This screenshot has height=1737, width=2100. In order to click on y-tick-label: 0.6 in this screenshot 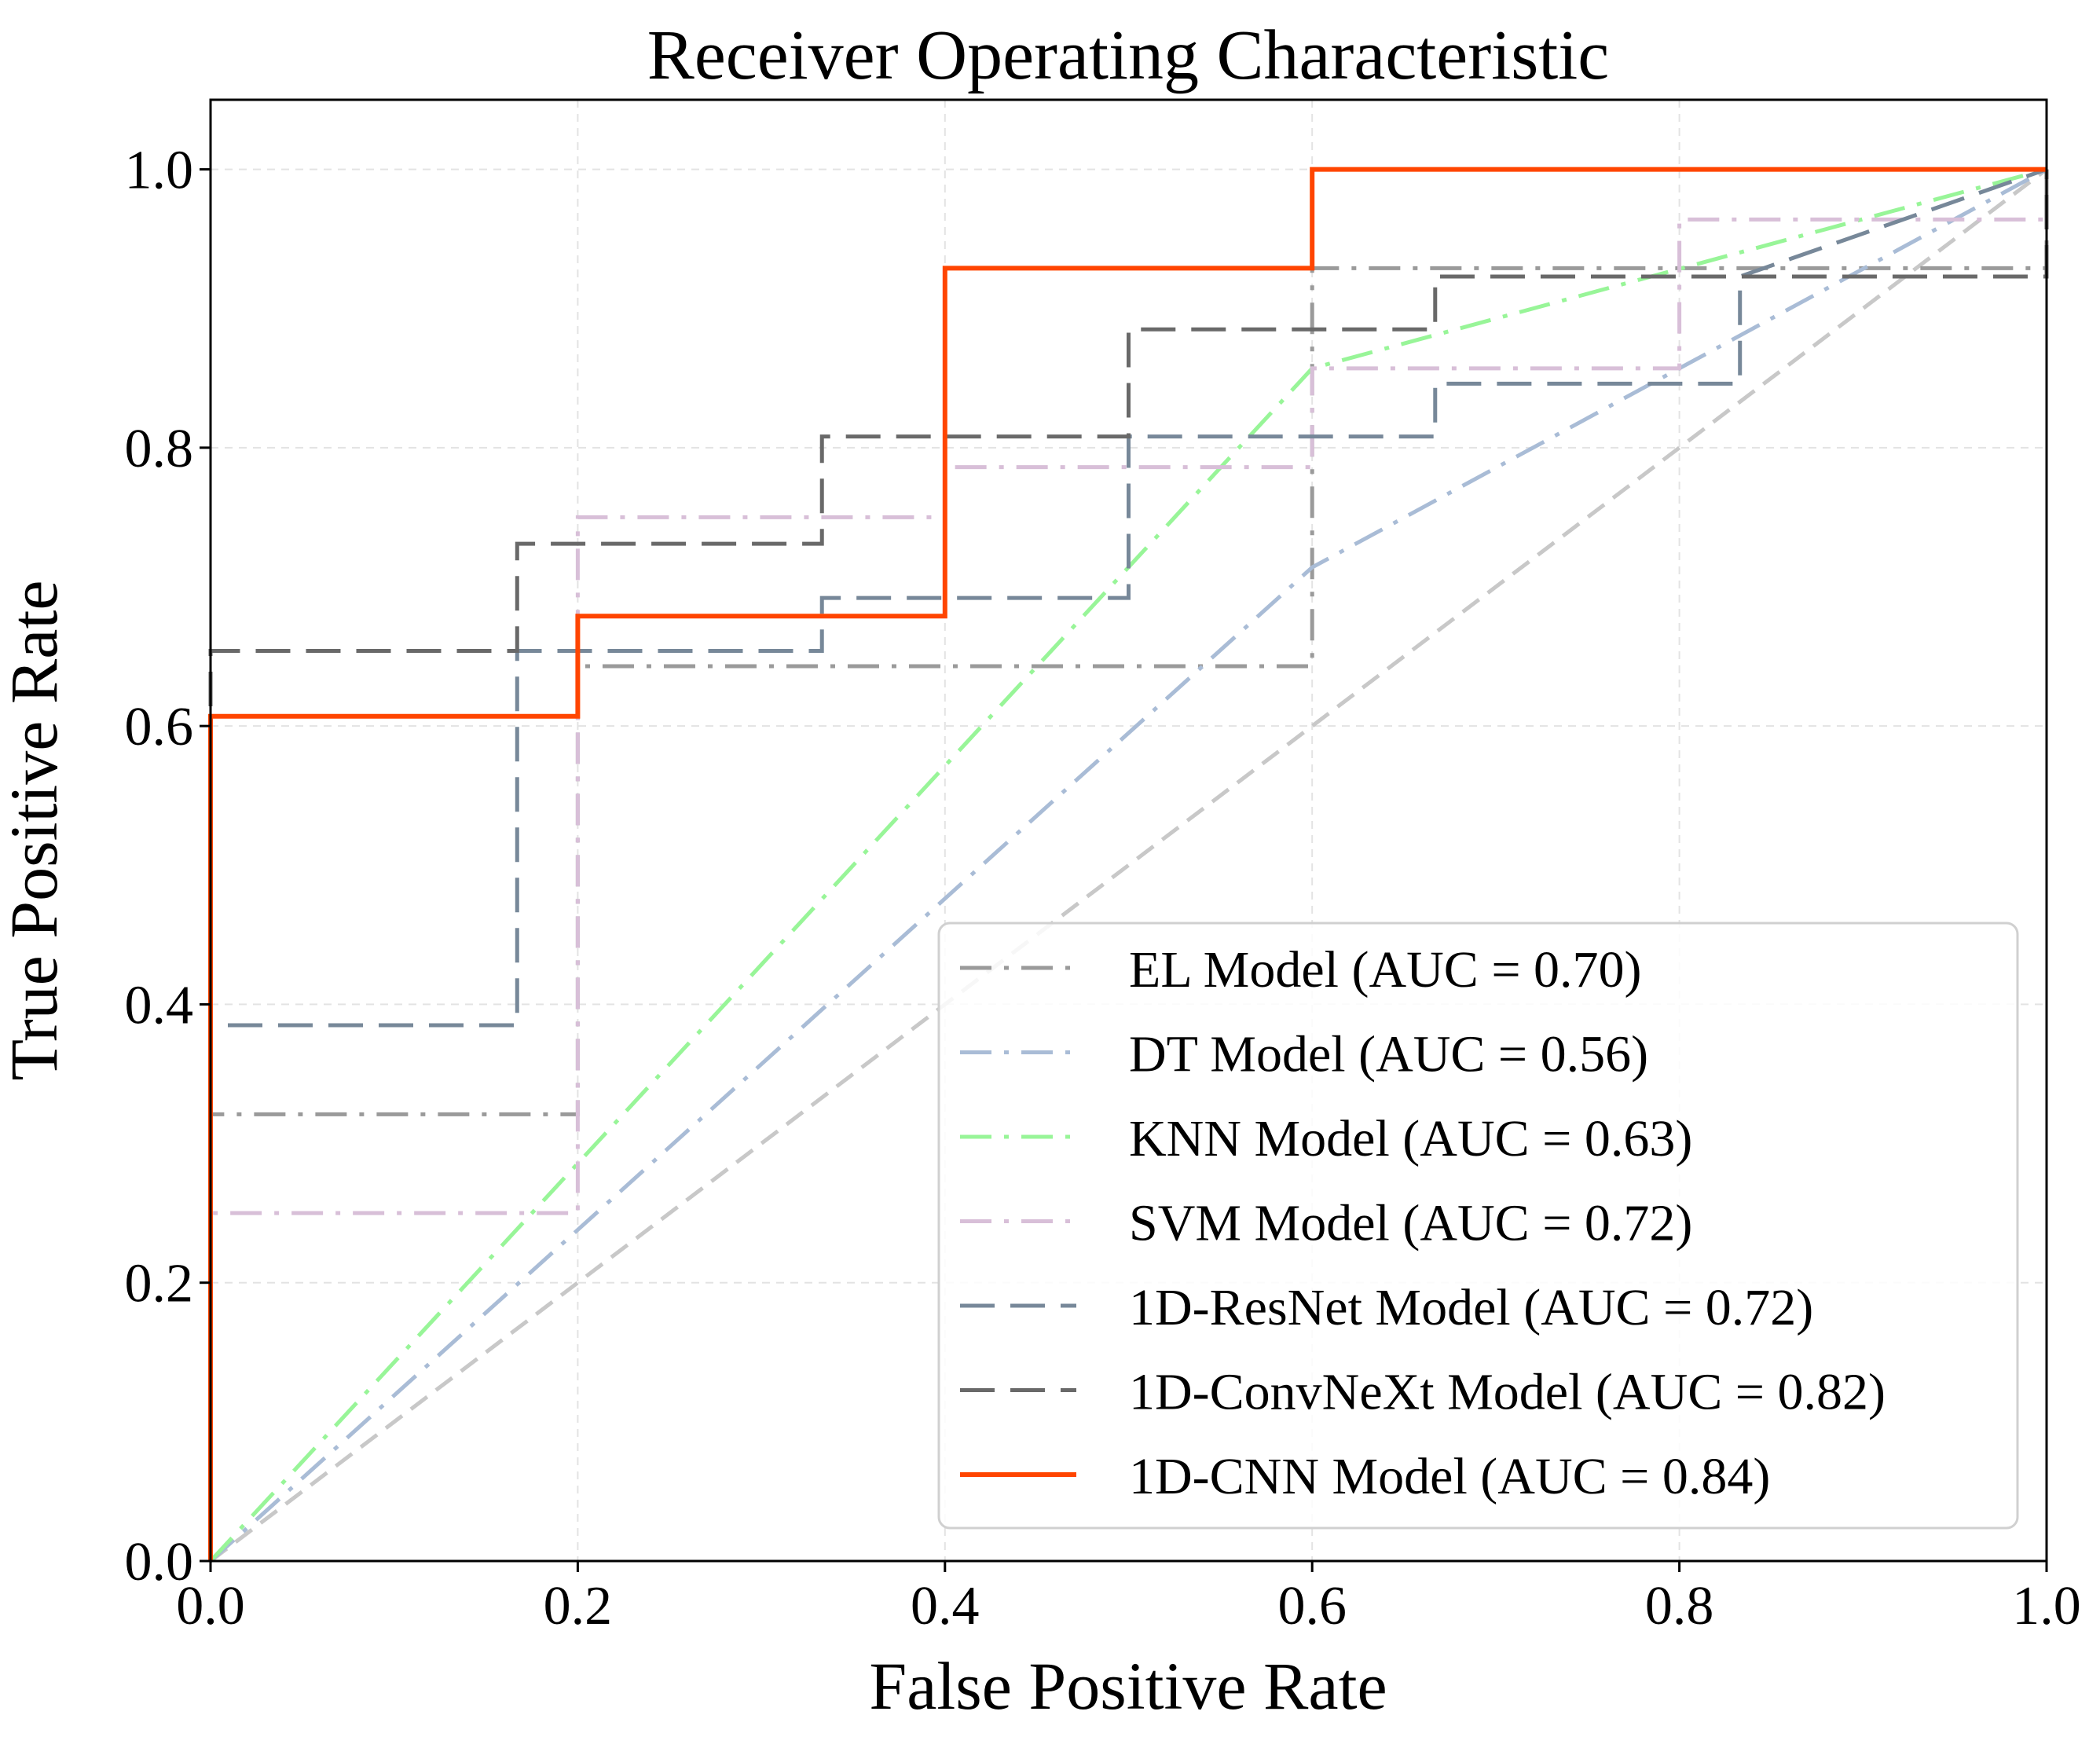, I will do `click(159, 727)`.